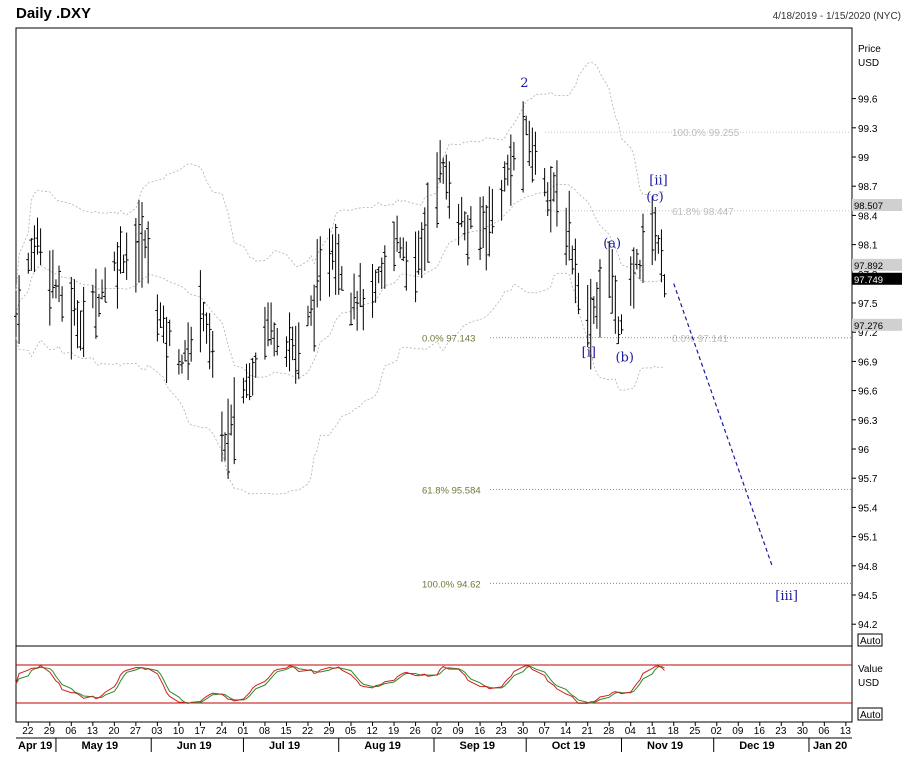  What do you see at coordinates (651, 731) in the screenshot?
I see `x-day-label: 11` at bounding box center [651, 731].